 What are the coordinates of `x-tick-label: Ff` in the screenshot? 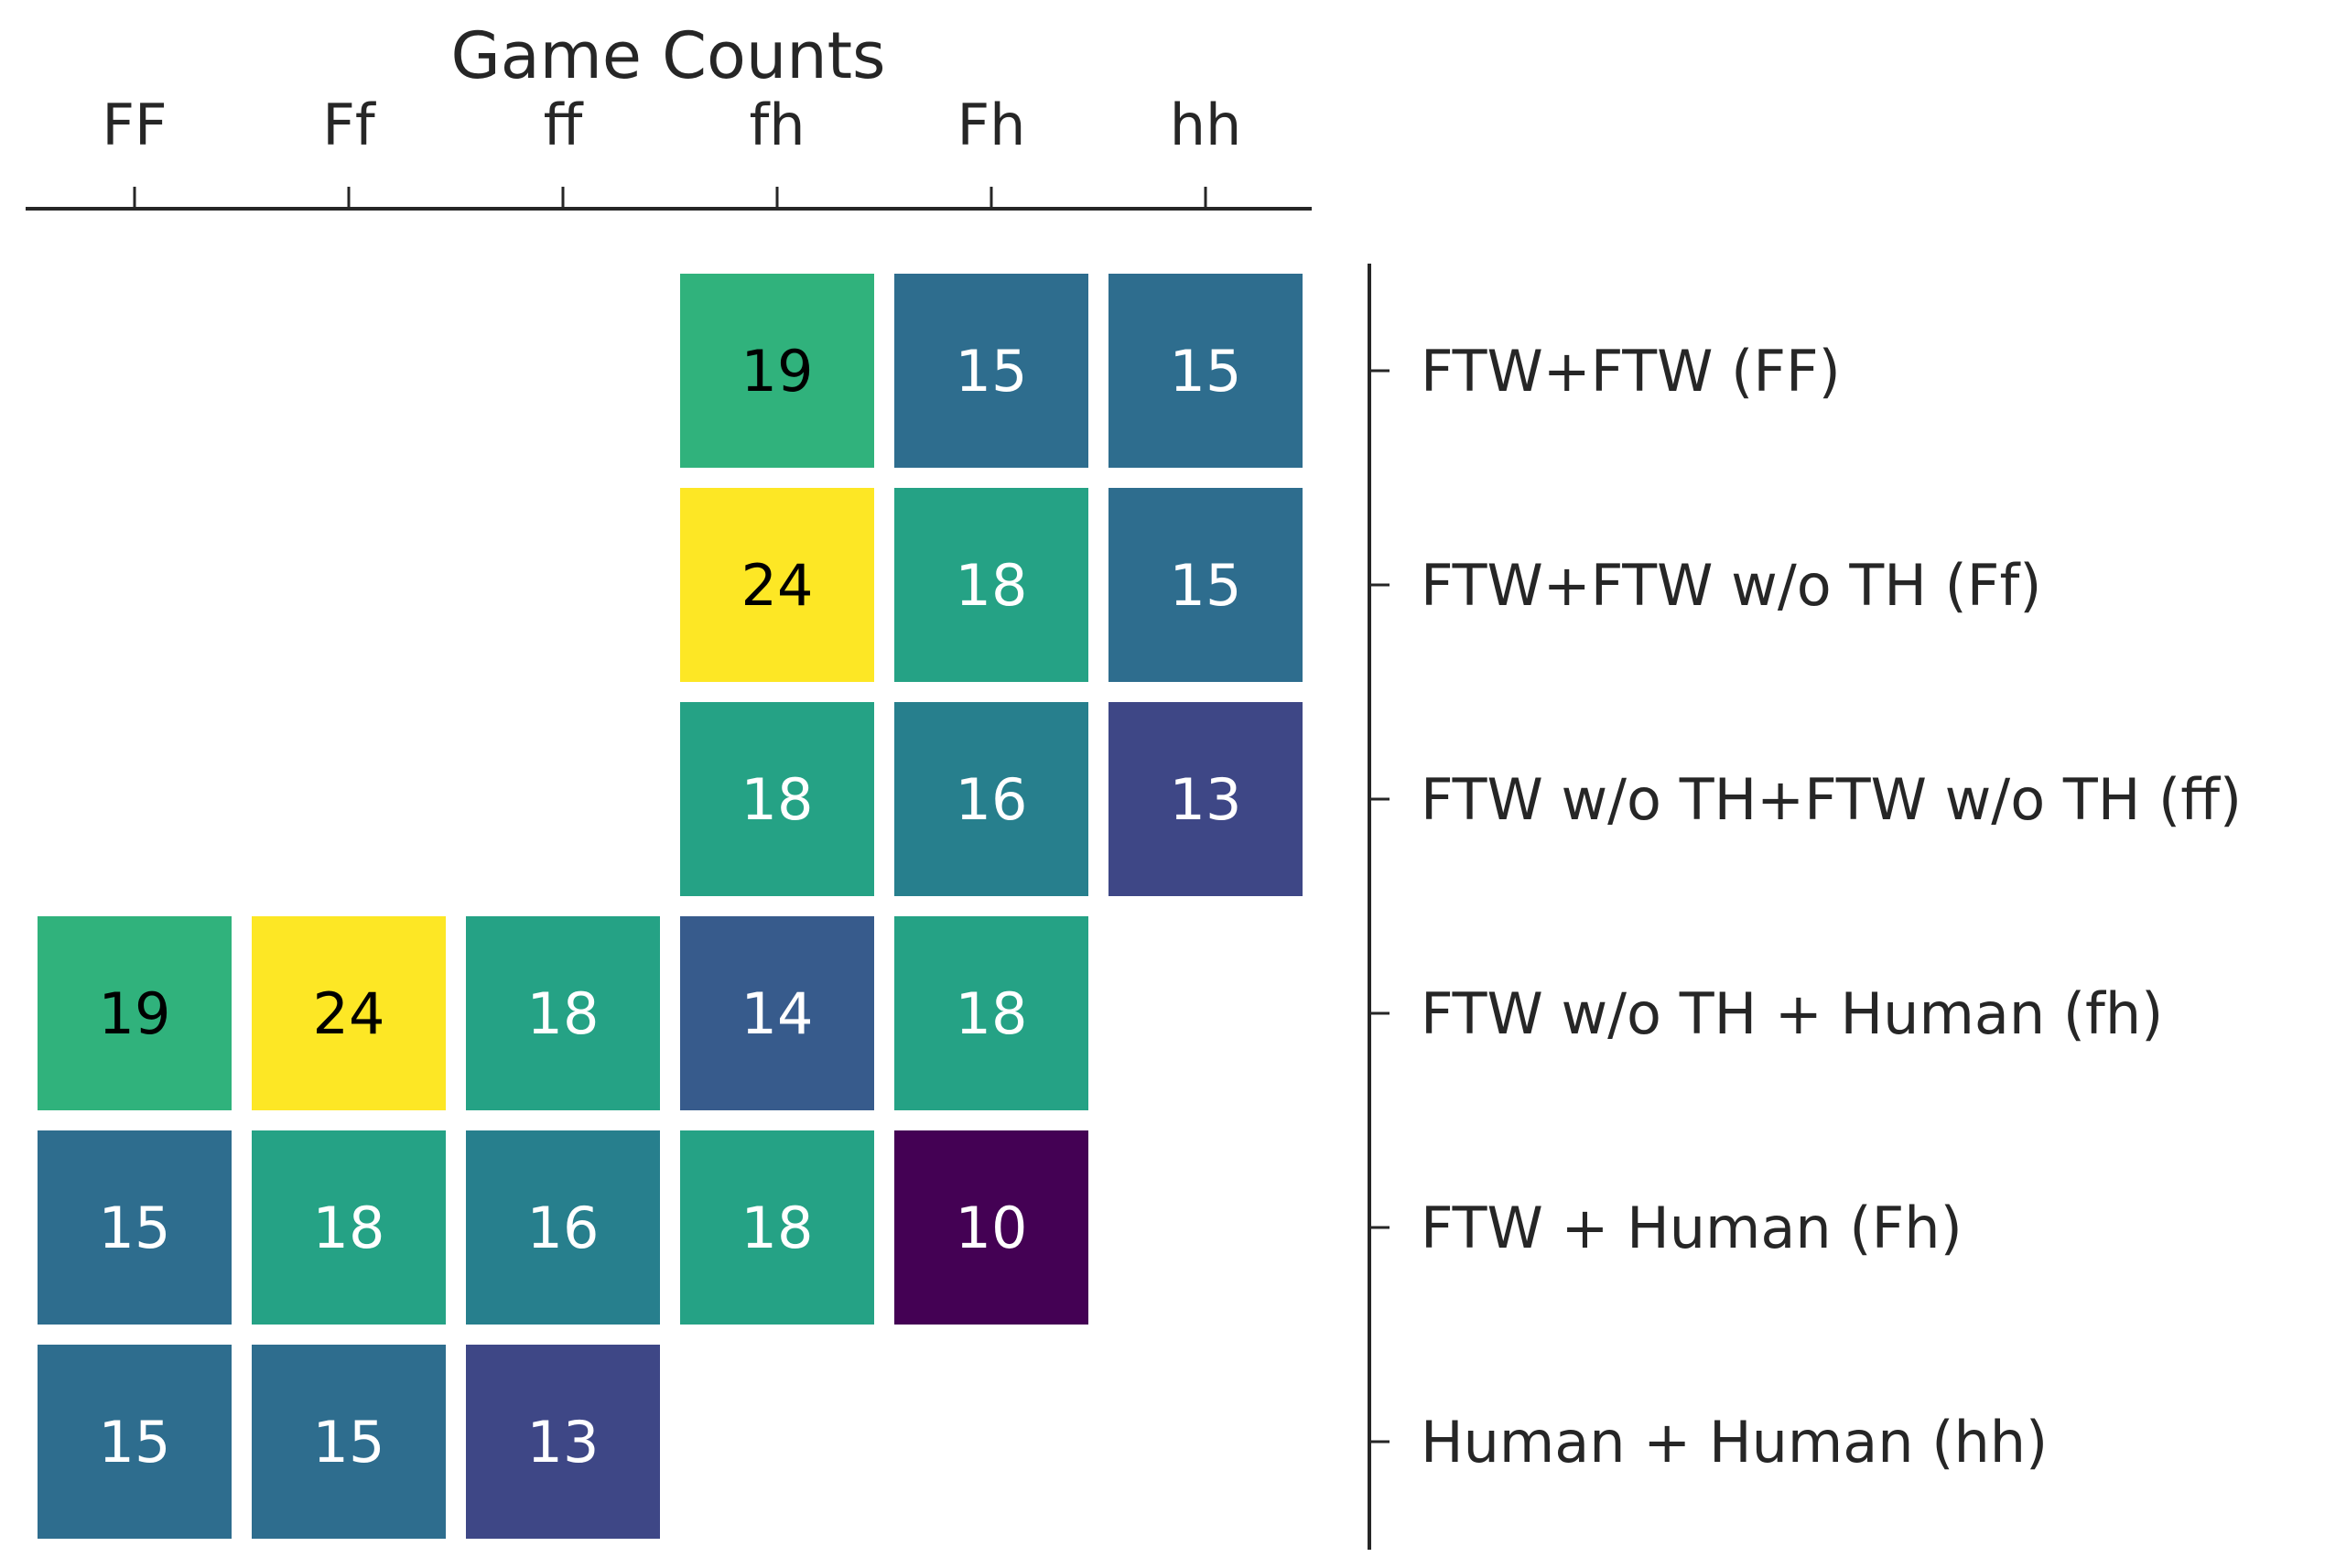 It's located at (349, 125).